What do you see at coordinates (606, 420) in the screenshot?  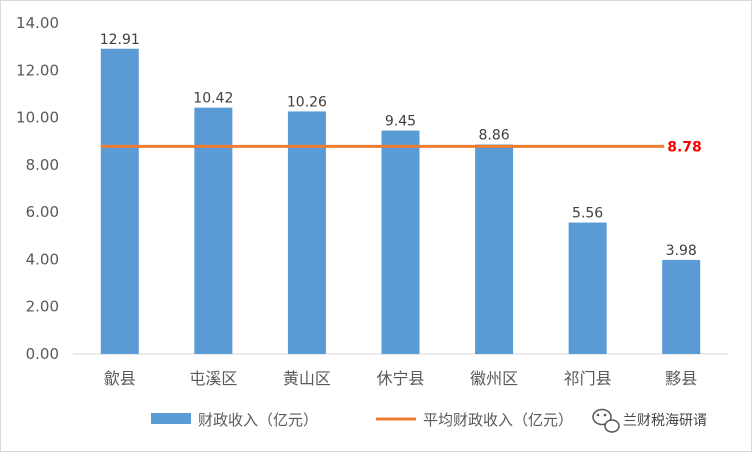 I see `wechat-icon` at bounding box center [606, 420].